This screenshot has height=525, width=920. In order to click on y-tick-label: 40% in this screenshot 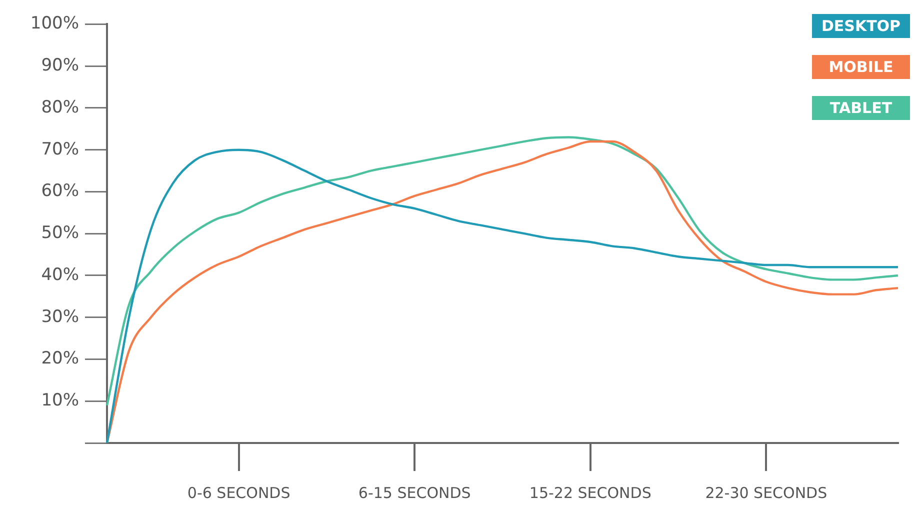, I will do `click(60, 274)`.